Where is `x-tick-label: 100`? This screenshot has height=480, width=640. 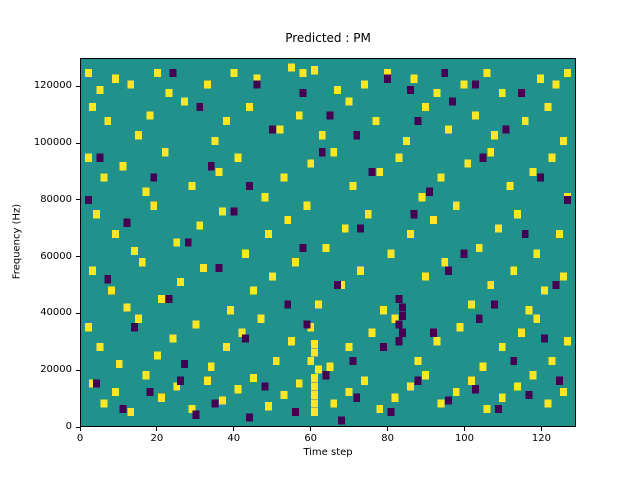 x-tick-label: 100 is located at coordinates (464, 438).